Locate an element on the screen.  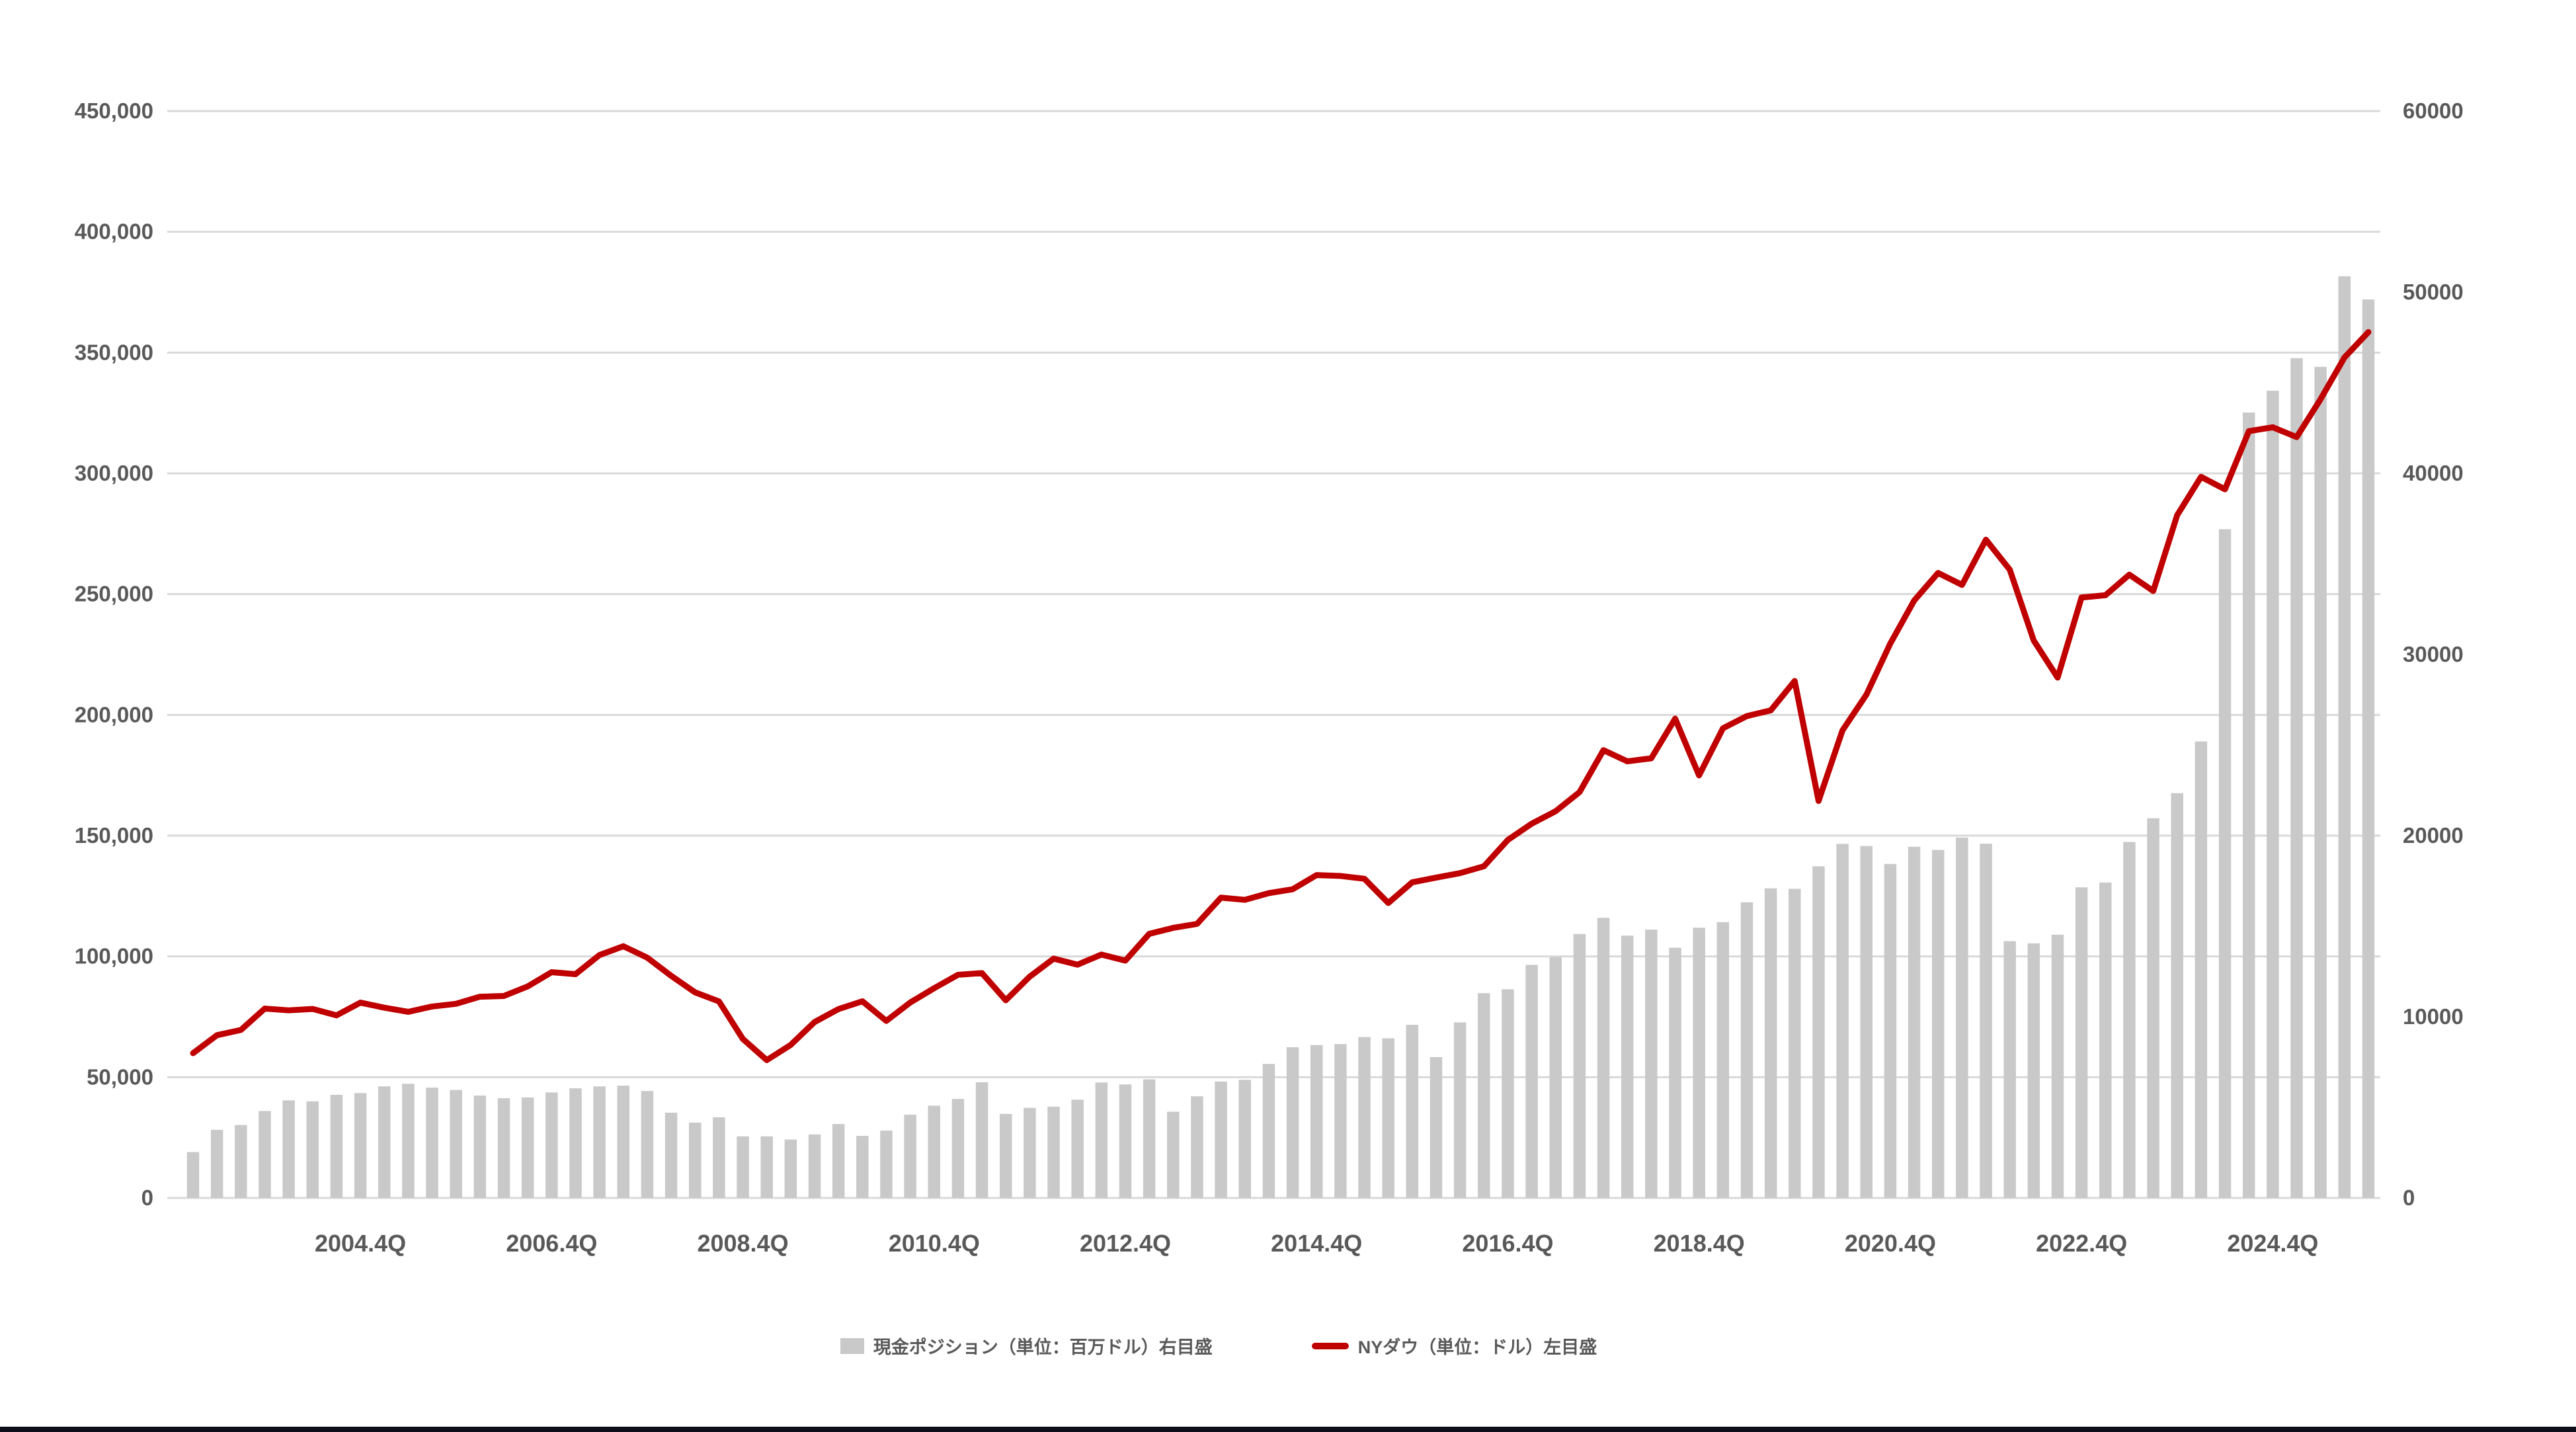
bar-series-swatch-icon is located at coordinates (852, 1345).